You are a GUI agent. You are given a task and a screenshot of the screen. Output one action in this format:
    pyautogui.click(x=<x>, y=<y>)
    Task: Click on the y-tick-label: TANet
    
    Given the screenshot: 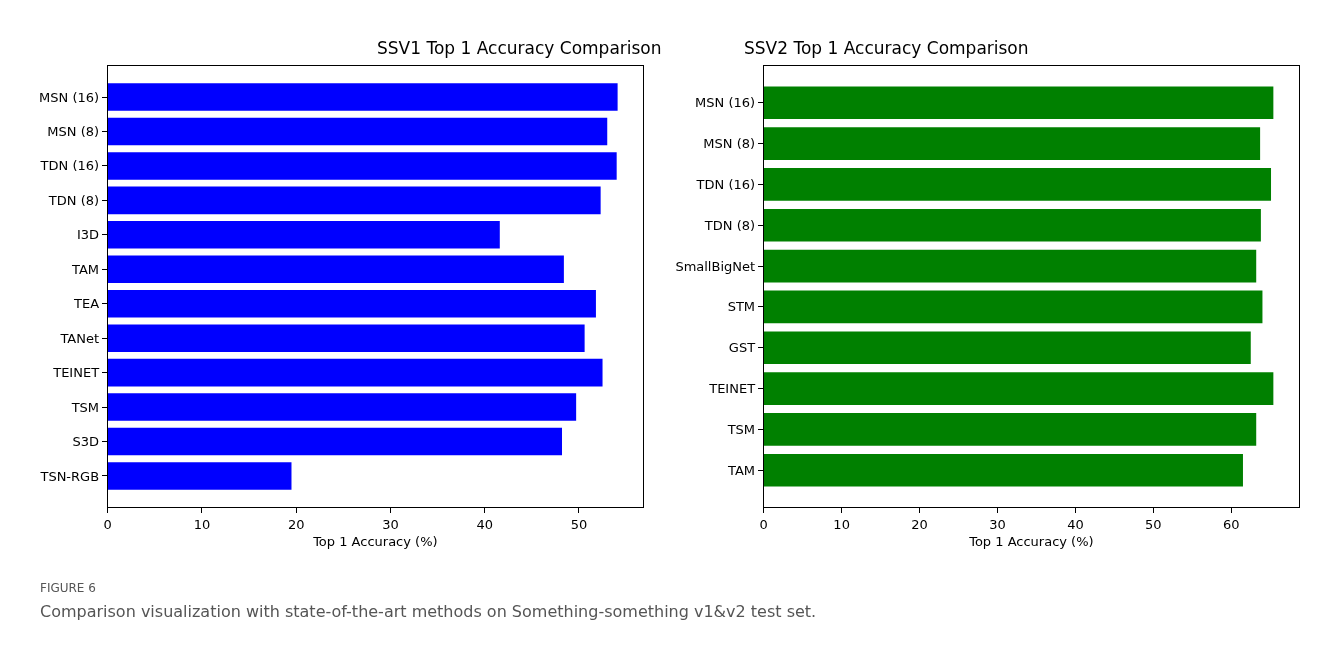 What is the action you would take?
    pyautogui.click(x=79, y=338)
    